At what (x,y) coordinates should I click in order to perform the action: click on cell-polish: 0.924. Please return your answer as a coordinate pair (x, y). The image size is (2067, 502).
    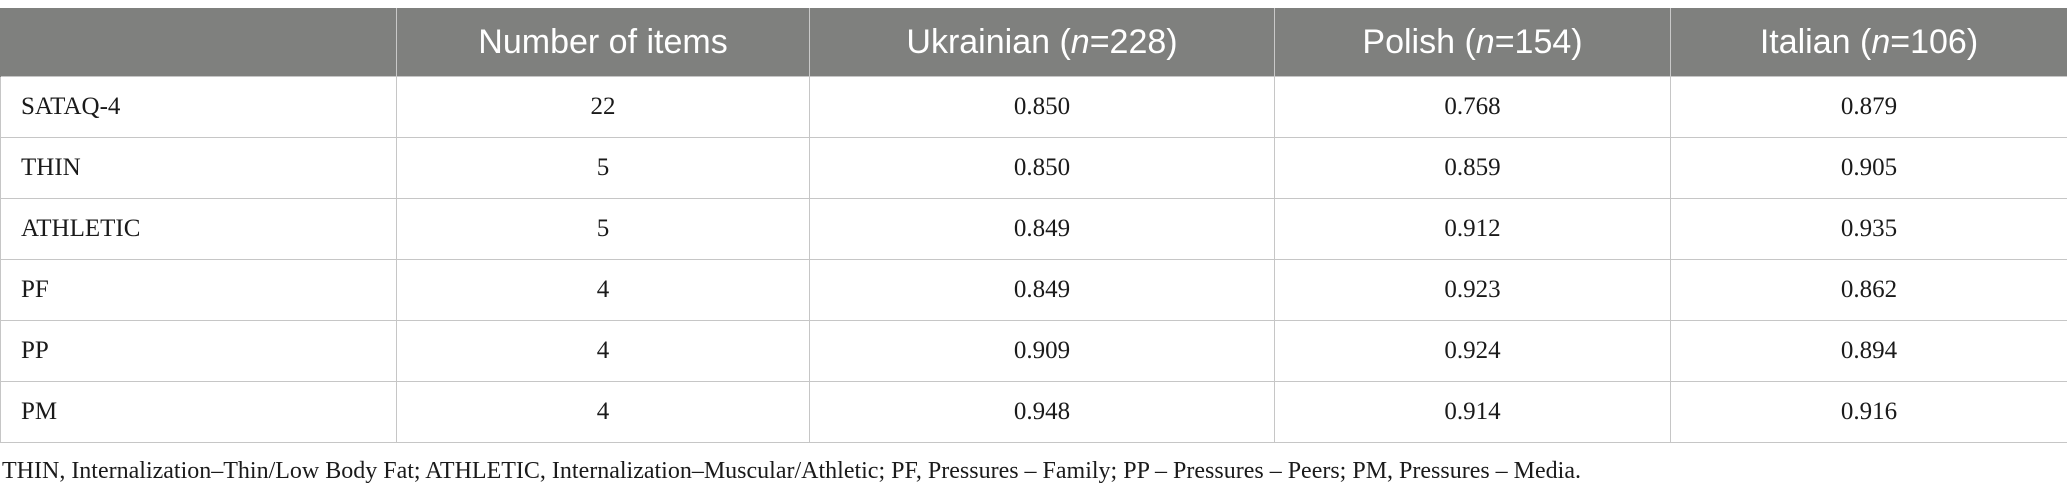
    Looking at the image, I should click on (1472, 351).